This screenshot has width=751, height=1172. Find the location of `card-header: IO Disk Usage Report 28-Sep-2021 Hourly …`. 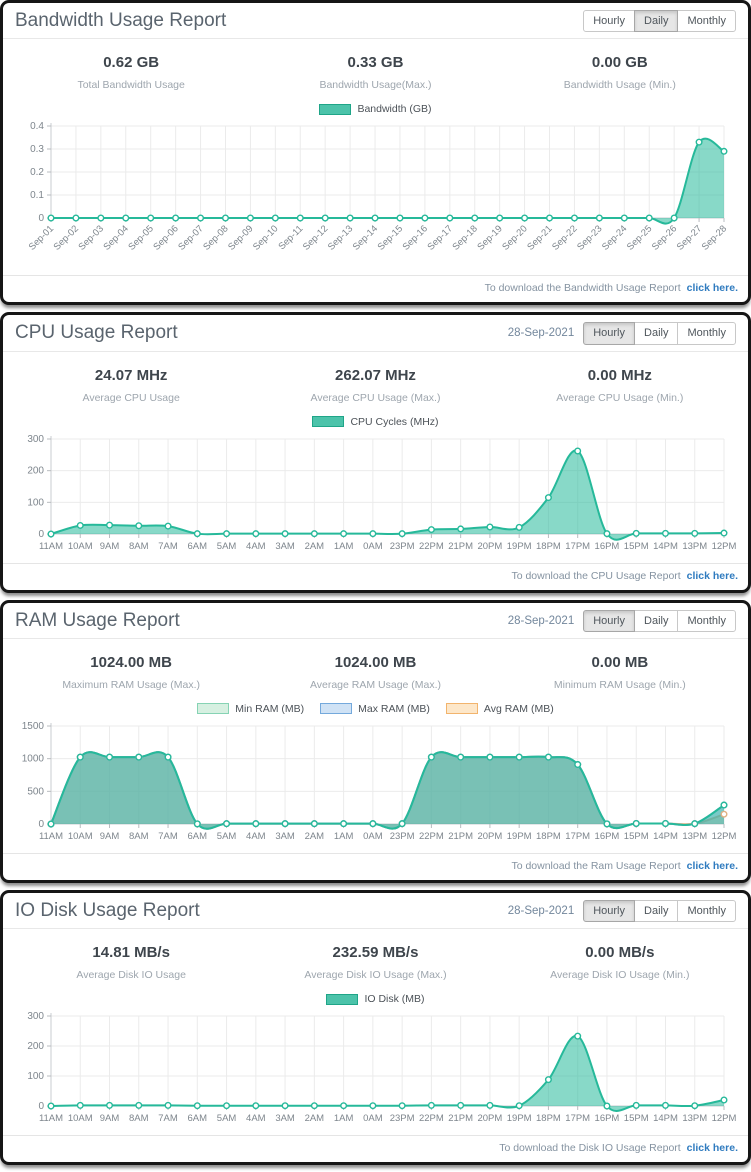

card-header: IO Disk Usage Report 28-Sep-2021 Hourly … is located at coordinates (375, 911).